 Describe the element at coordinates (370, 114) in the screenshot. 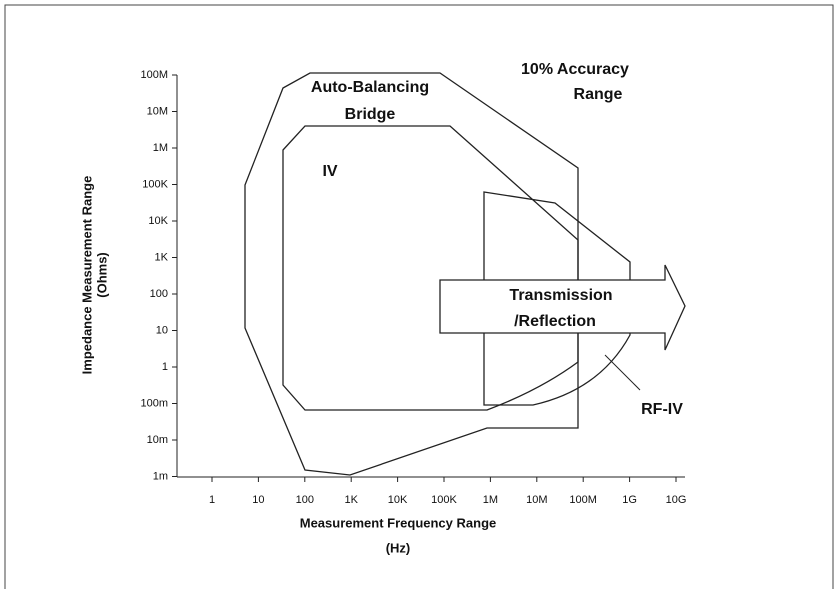

I see `region-label: Bridge` at that location.